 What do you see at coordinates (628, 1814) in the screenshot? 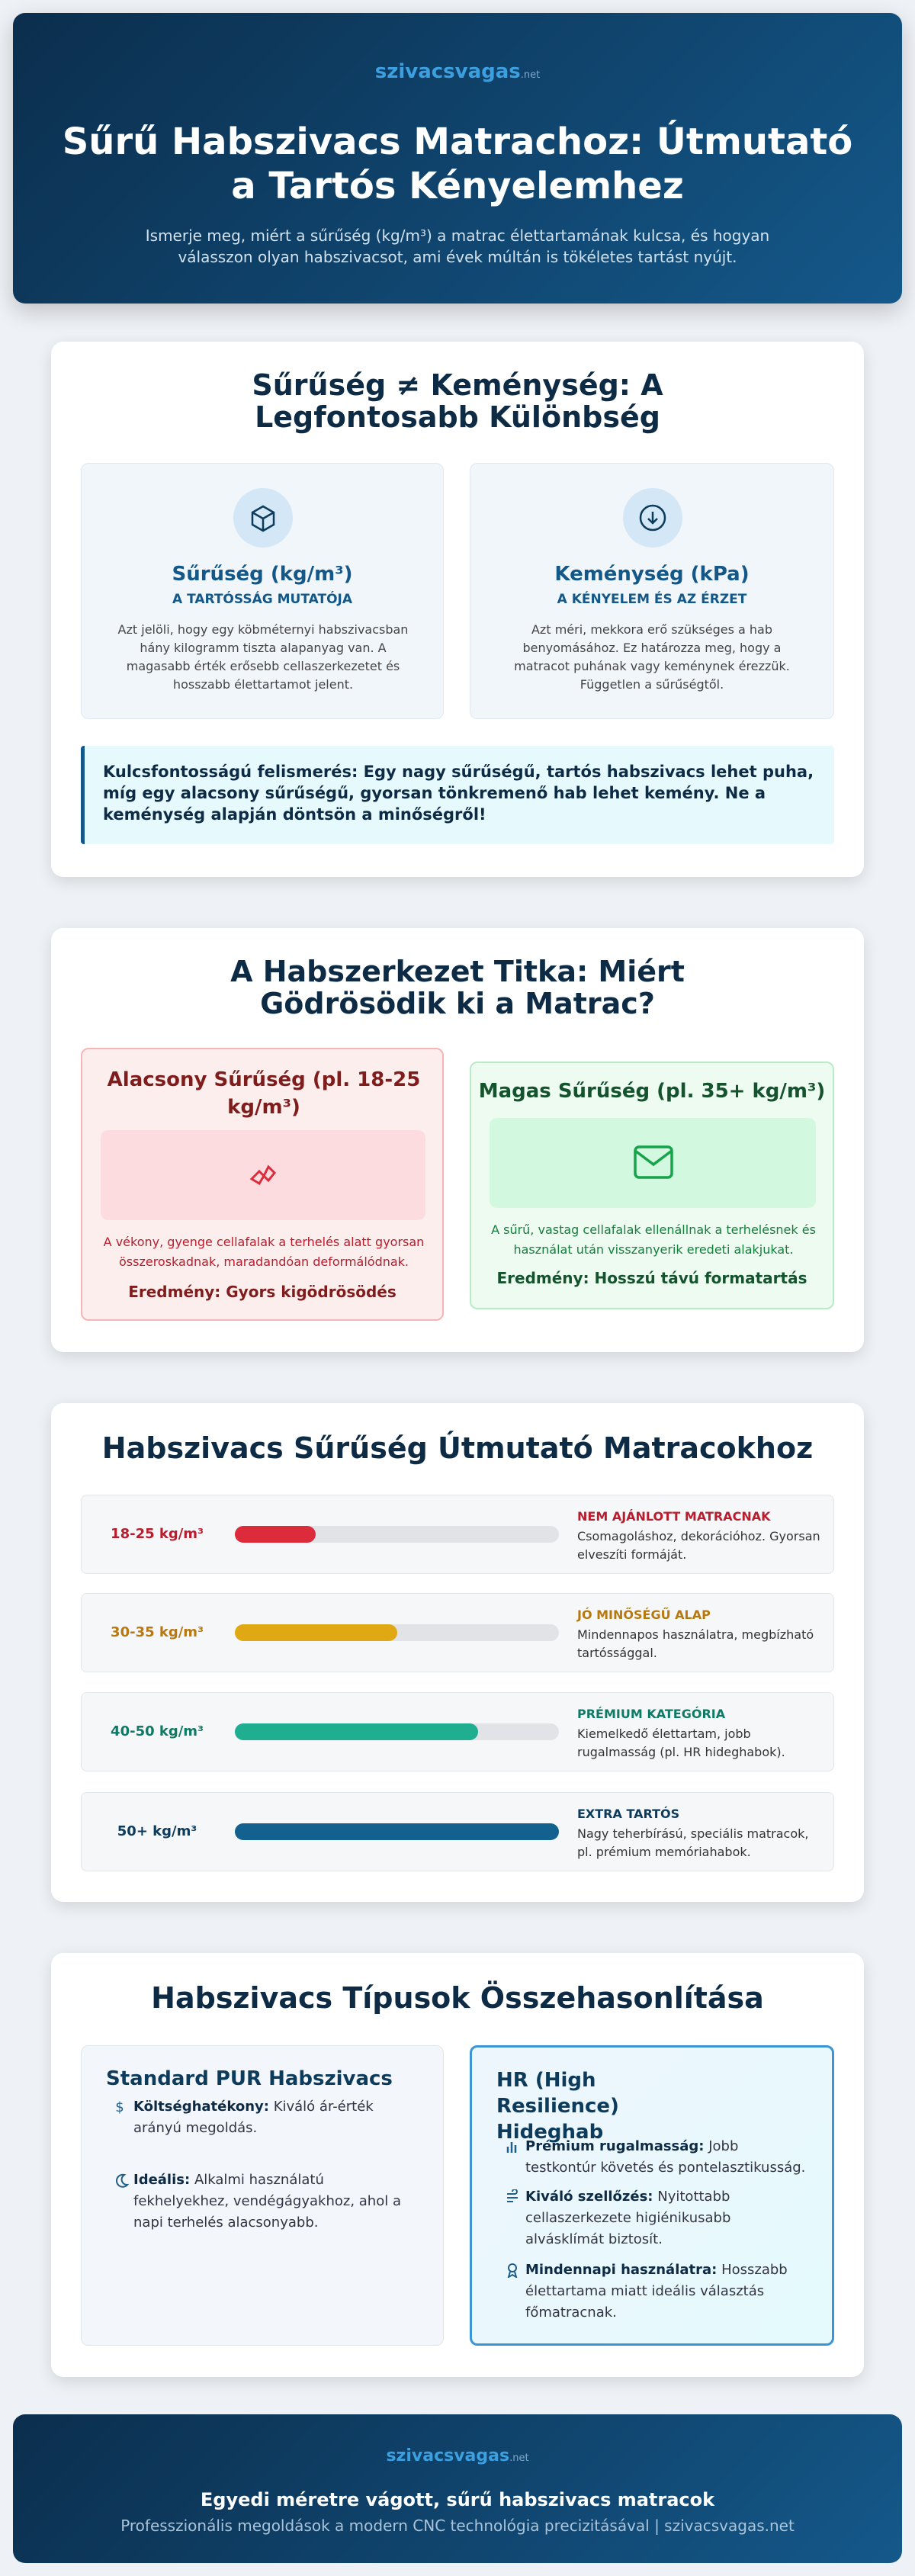
I see `density-title: EXTRA TARTÓS` at bounding box center [628, 1814].